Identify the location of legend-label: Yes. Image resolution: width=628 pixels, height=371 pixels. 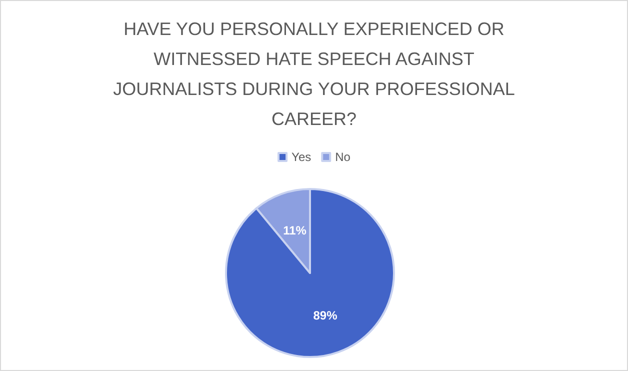
(302, 157).